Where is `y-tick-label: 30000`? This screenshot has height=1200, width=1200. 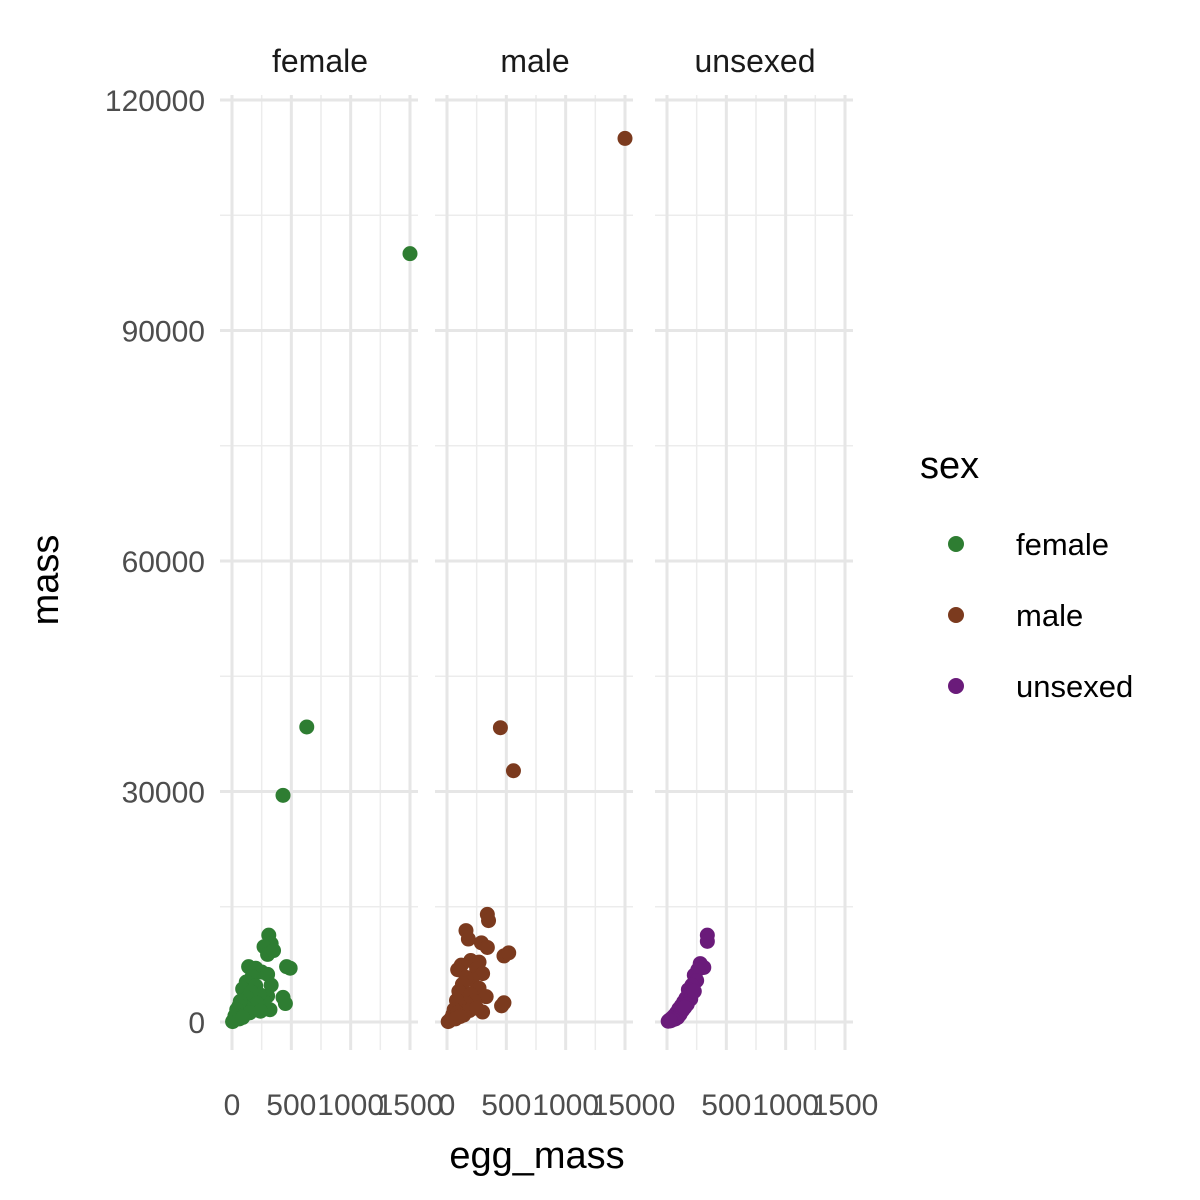
y-tick-label: 30000 is located at coordinates (163, 793).